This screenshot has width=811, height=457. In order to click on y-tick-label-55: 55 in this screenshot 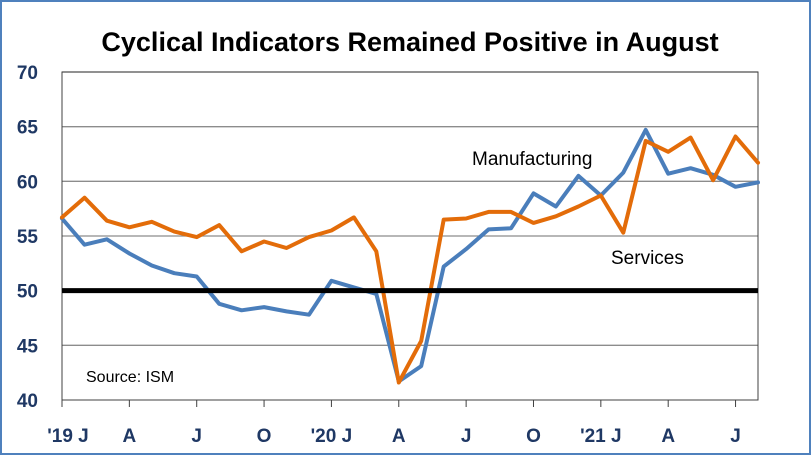, I will do `click(28, 237)`.